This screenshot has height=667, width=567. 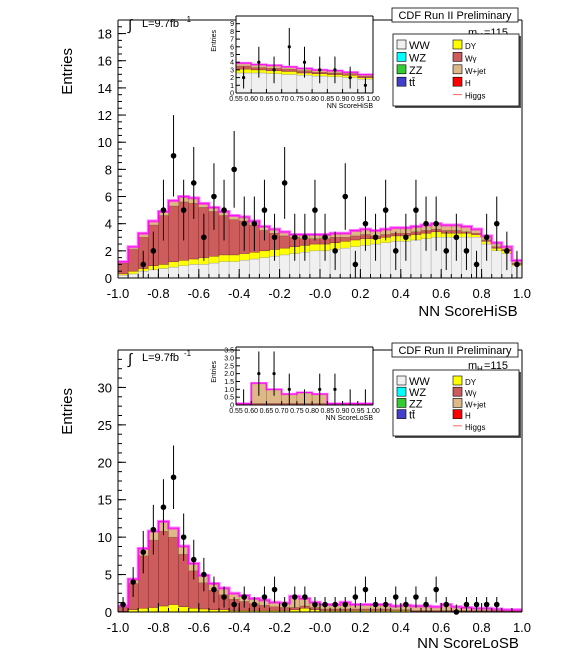 I want to click on hisb-inset-ytick-label: 8, so click(x=232, y=32).